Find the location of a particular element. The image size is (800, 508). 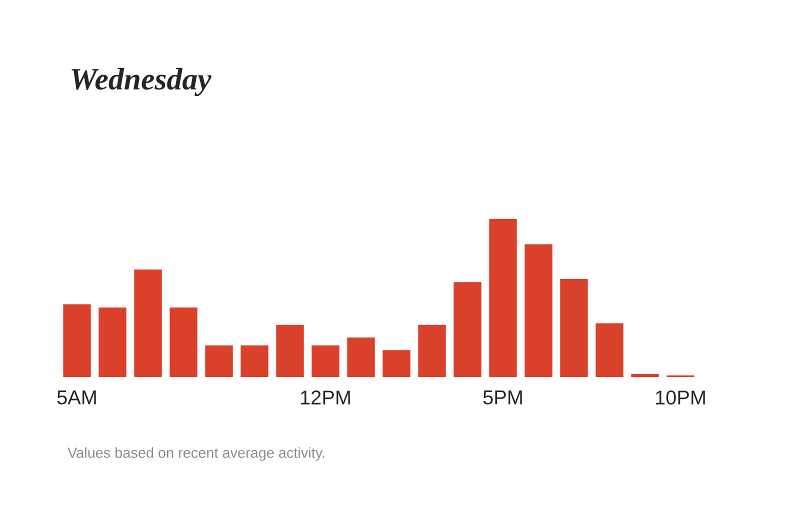

x-tick-label: 12PM is located at coordinates (325, 397).